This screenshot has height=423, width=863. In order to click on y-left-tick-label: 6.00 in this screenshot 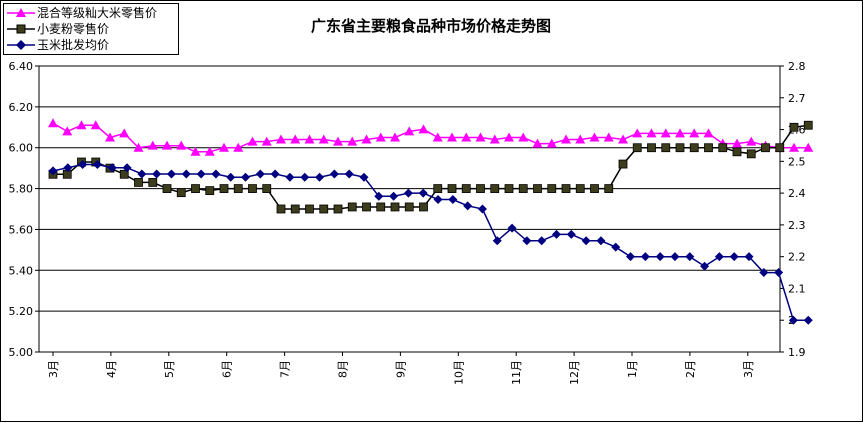, I will do `click(21, 148)`.